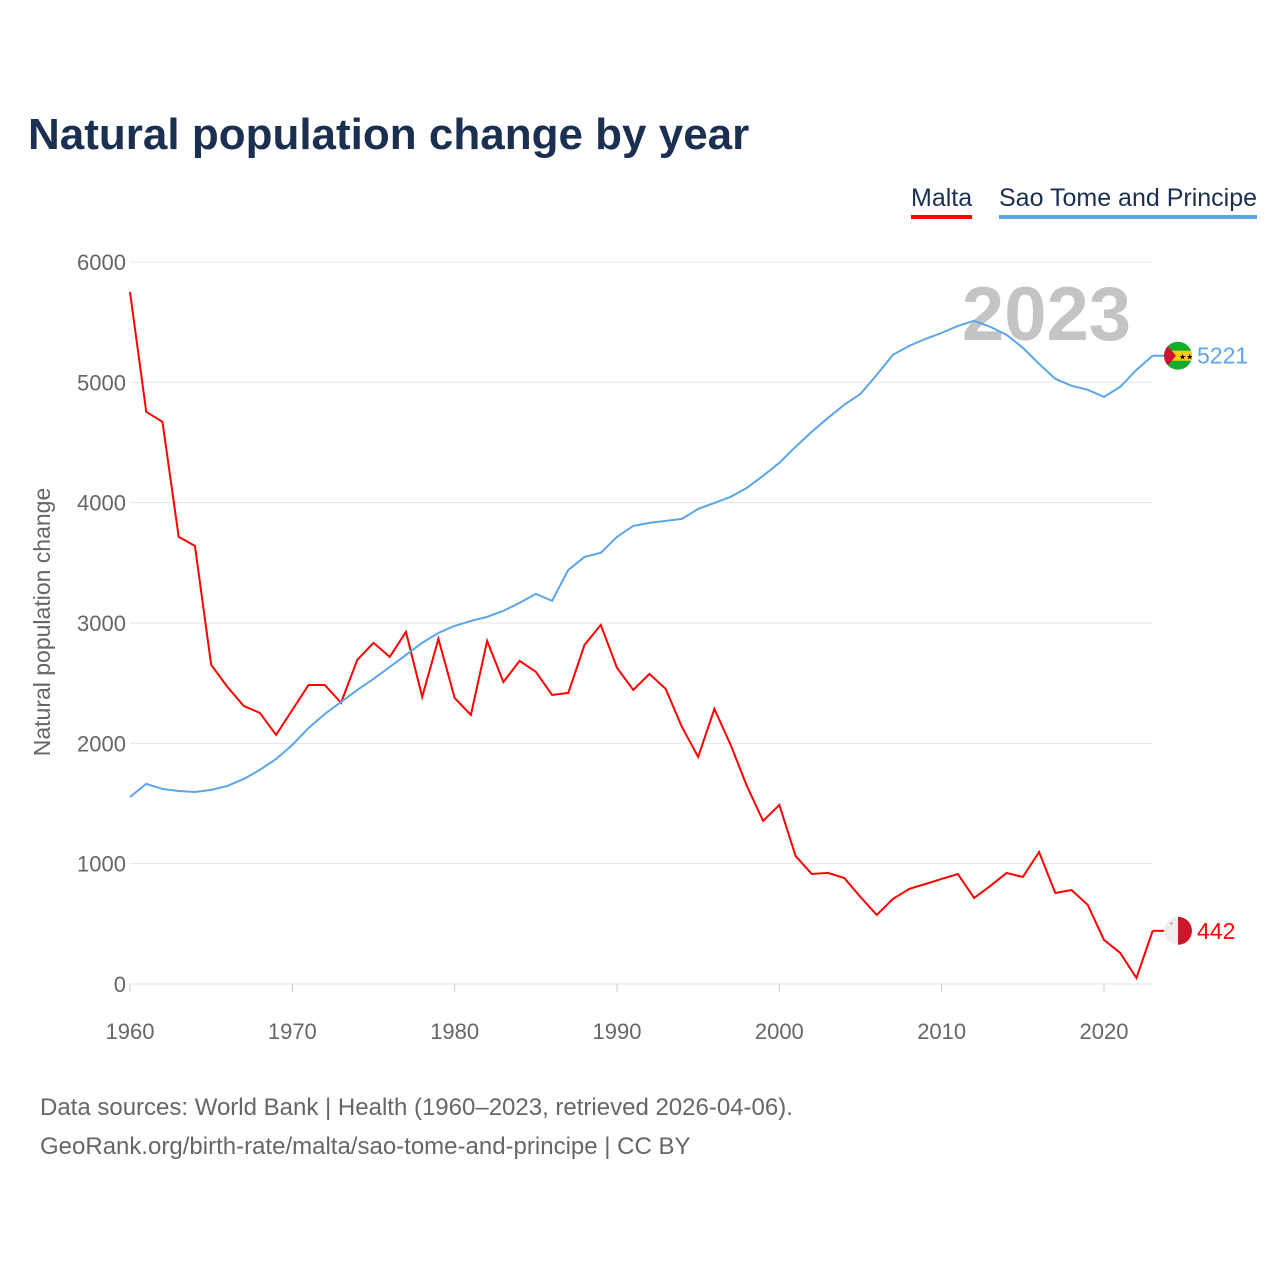  I want to click on y-tick-label: 1000, so click(101, 864).